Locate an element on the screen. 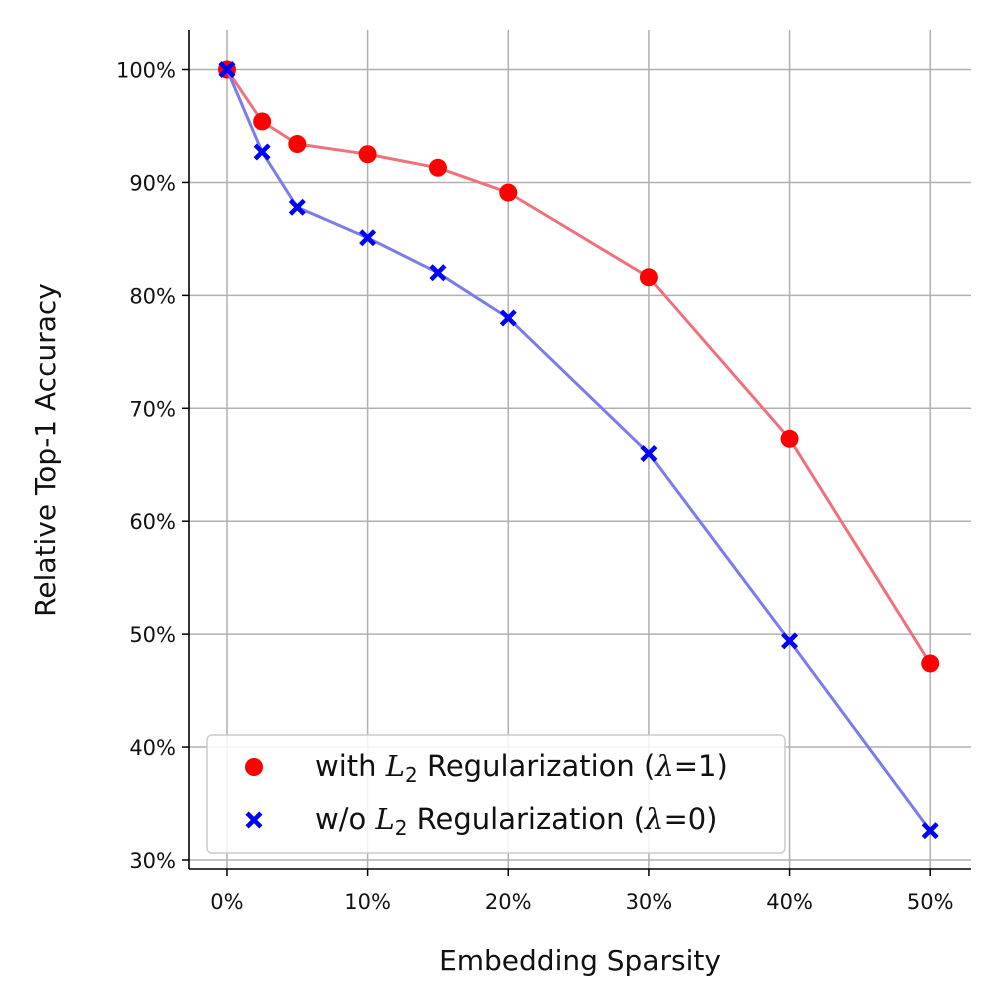 This screenshot has height=1007, width=1000. legend-label-with-l2: with L2 Regularization (λ=1) is located at coordinates (521, 768).